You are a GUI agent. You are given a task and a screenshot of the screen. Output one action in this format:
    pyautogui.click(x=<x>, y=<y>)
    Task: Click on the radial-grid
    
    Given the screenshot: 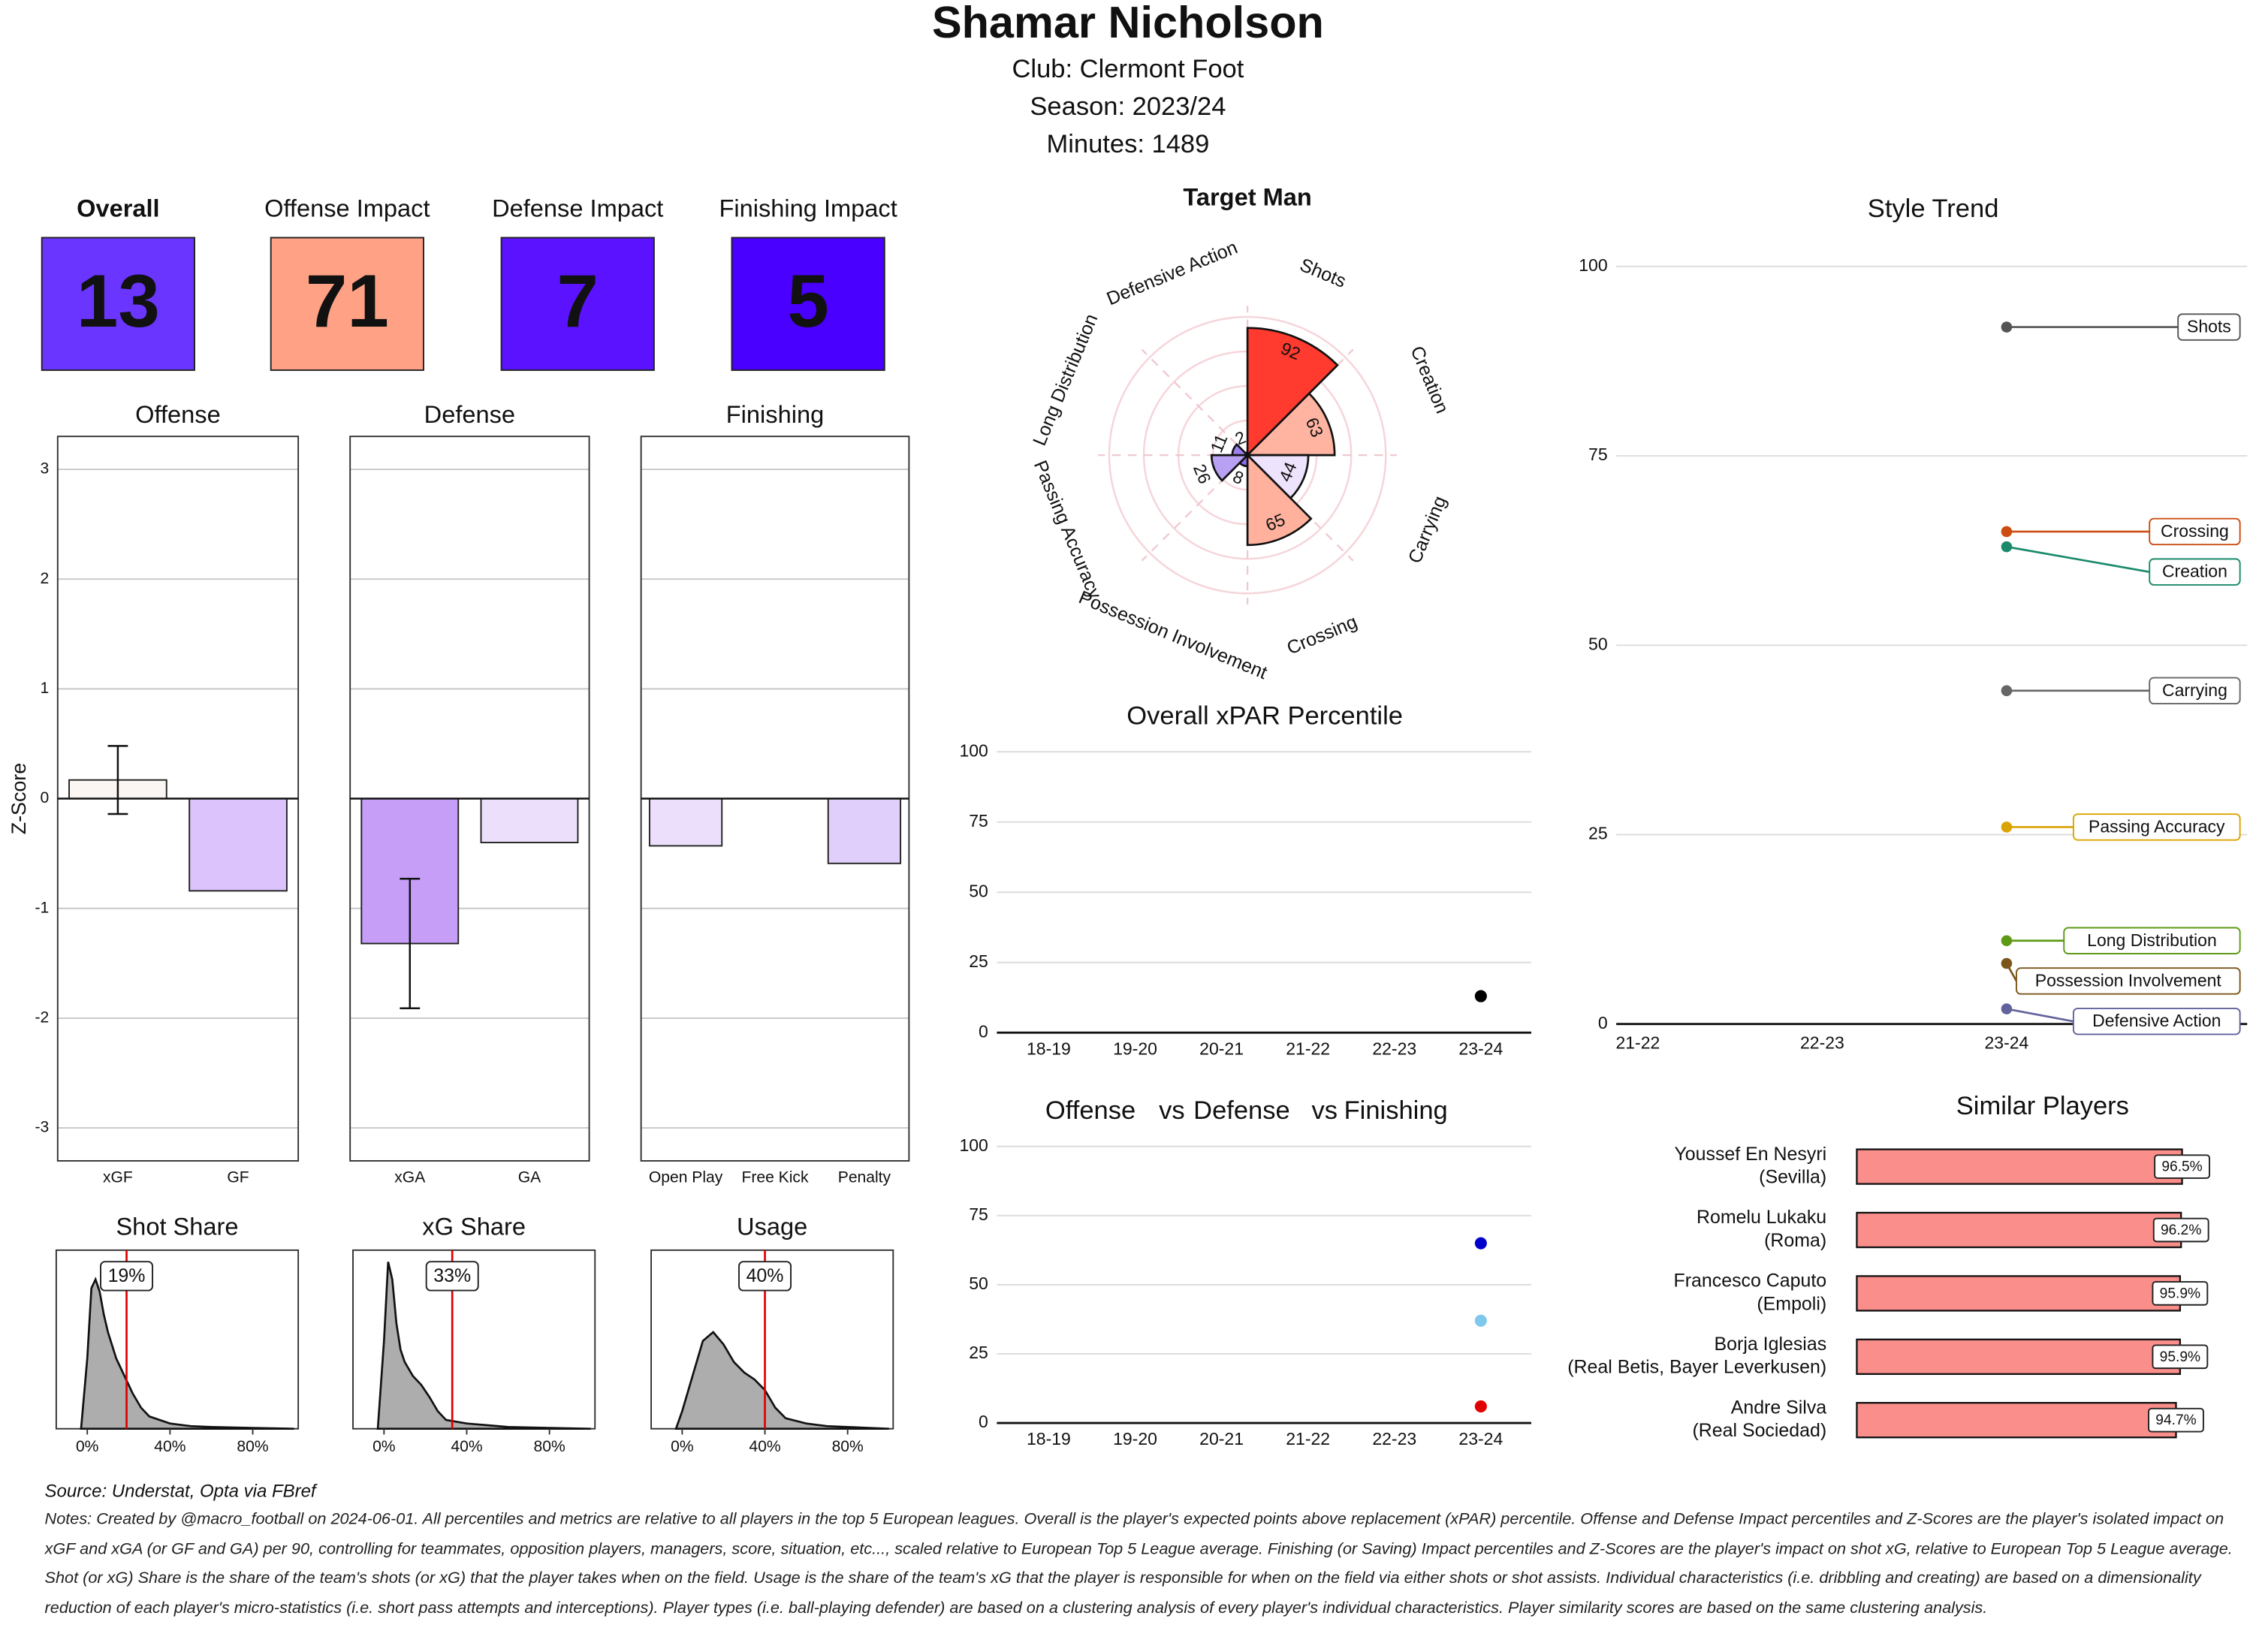 What is the action you would take?
    pyautogui.click(x=1247, y=455)
    